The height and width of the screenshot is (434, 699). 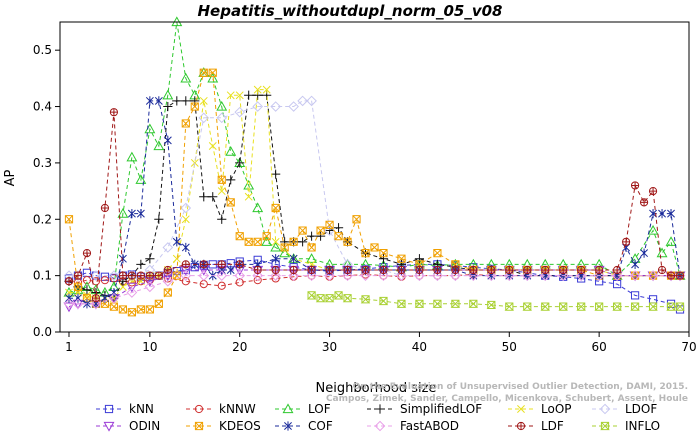 I want to click on legend-item-odin: ODIN, so click(x=128, y=426).